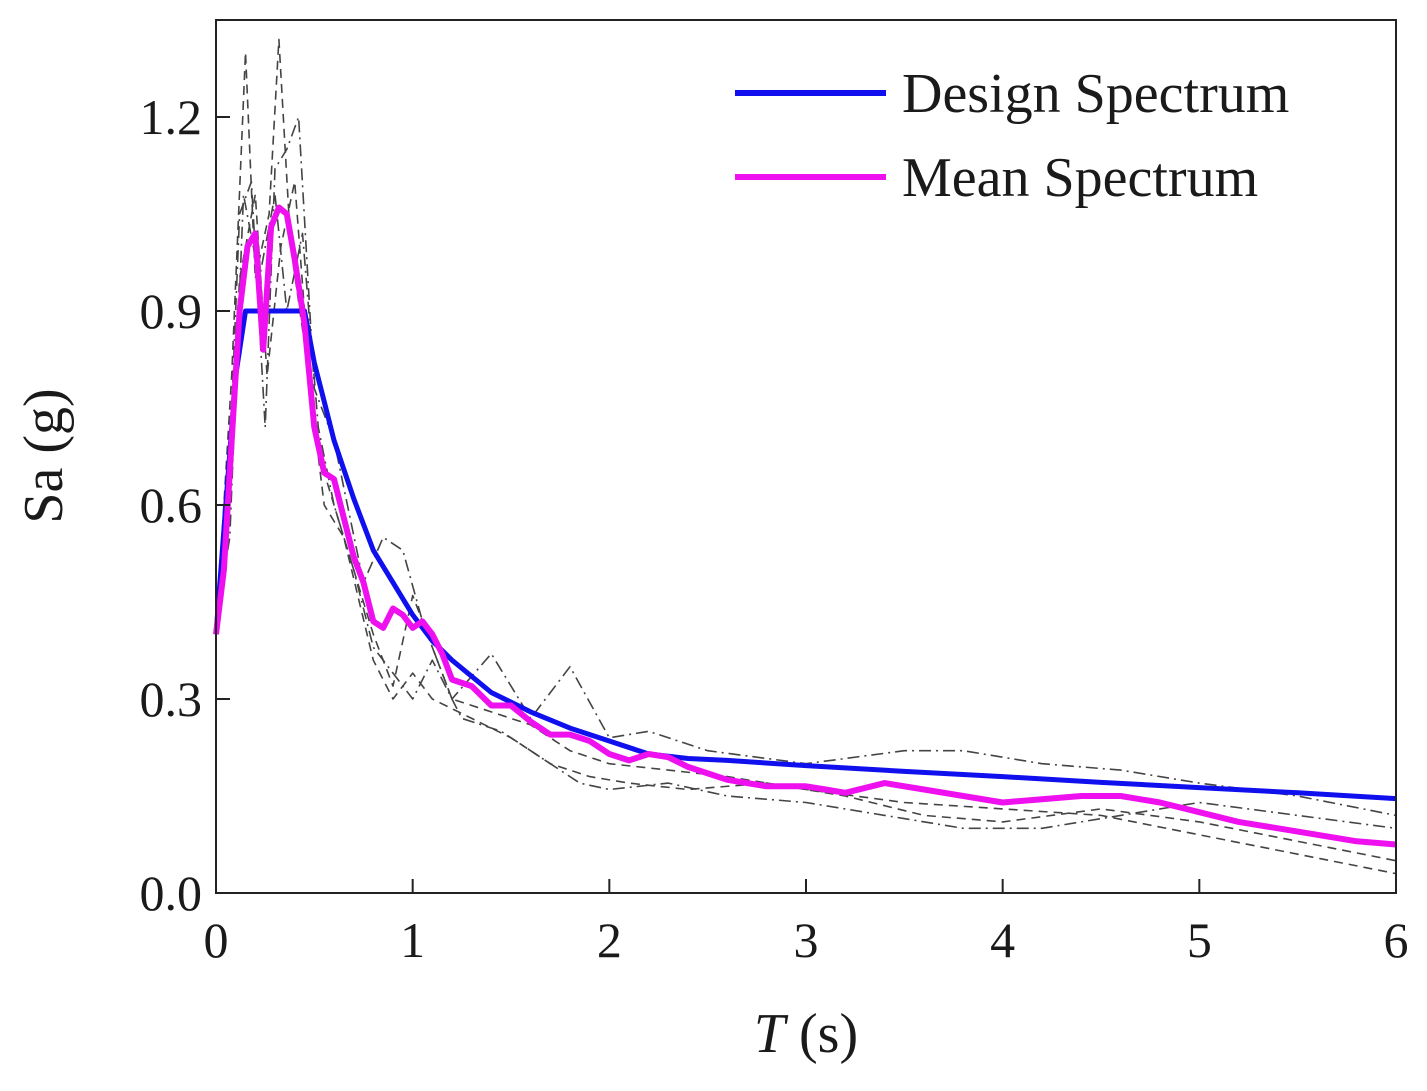  What do you see at coordinates (806, 1034) in the screenshot?
I see `x-axis-label: T (s)` at bounding box center [806, 1034].